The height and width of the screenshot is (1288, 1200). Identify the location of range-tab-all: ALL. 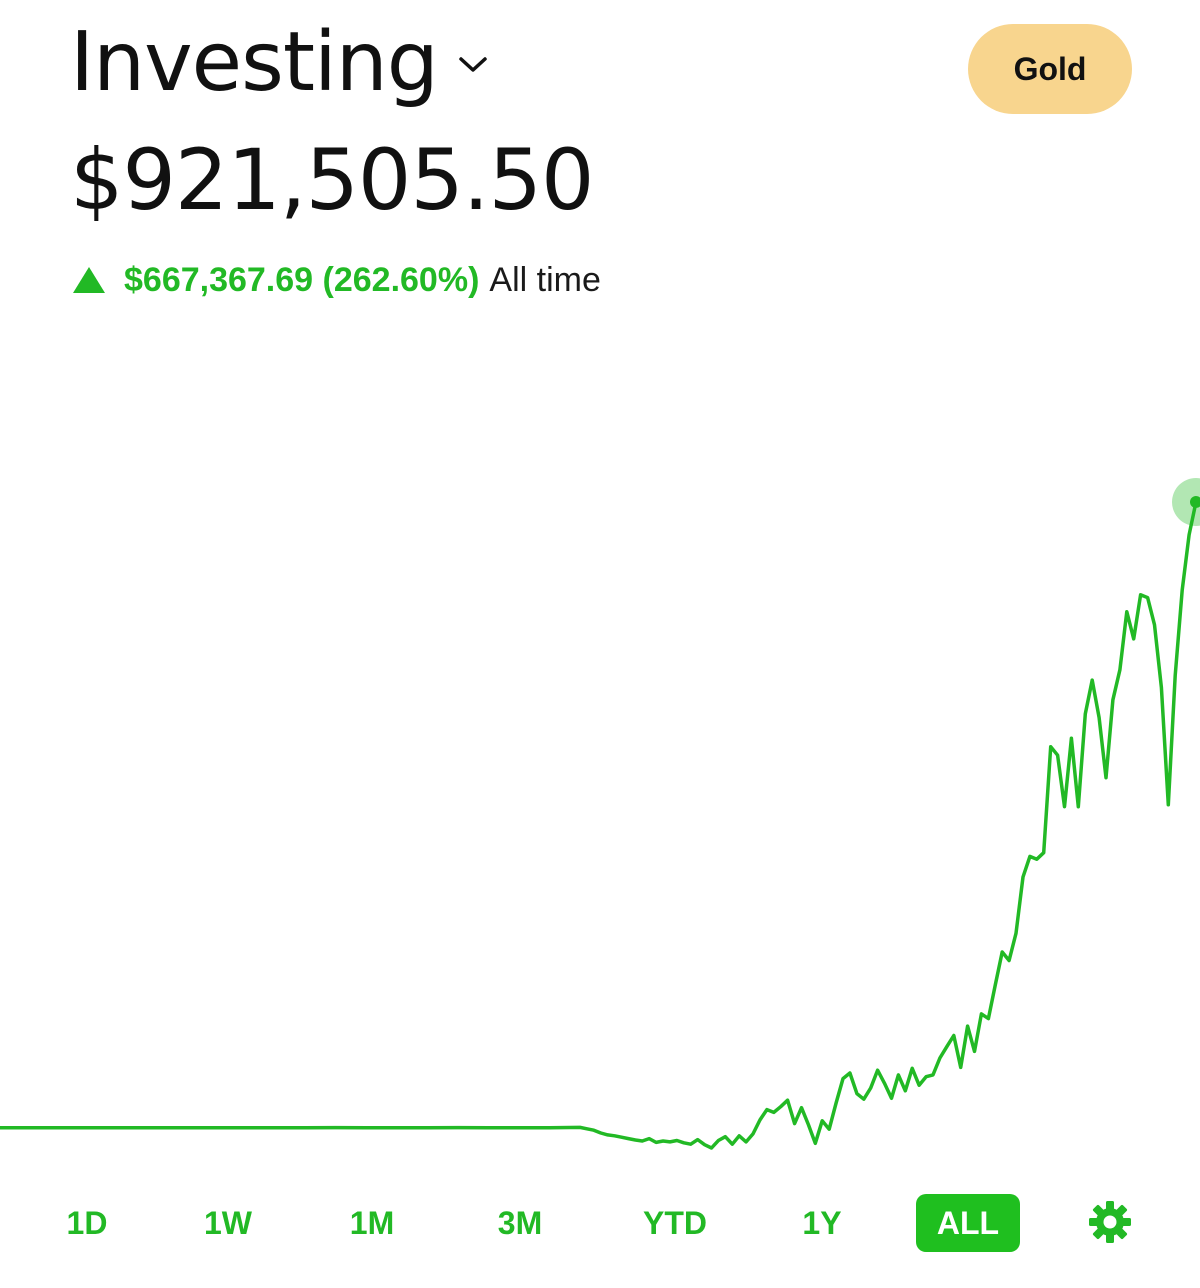
(968, 1223).